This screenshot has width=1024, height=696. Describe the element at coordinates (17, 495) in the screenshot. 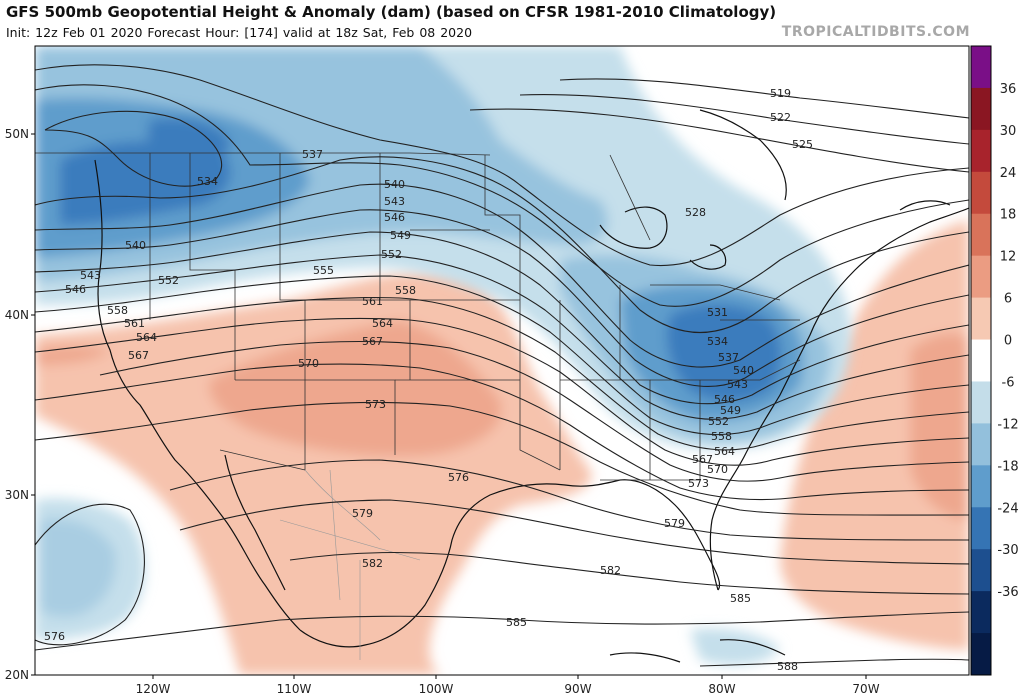

I see `latitude-label: 30N` at that location.